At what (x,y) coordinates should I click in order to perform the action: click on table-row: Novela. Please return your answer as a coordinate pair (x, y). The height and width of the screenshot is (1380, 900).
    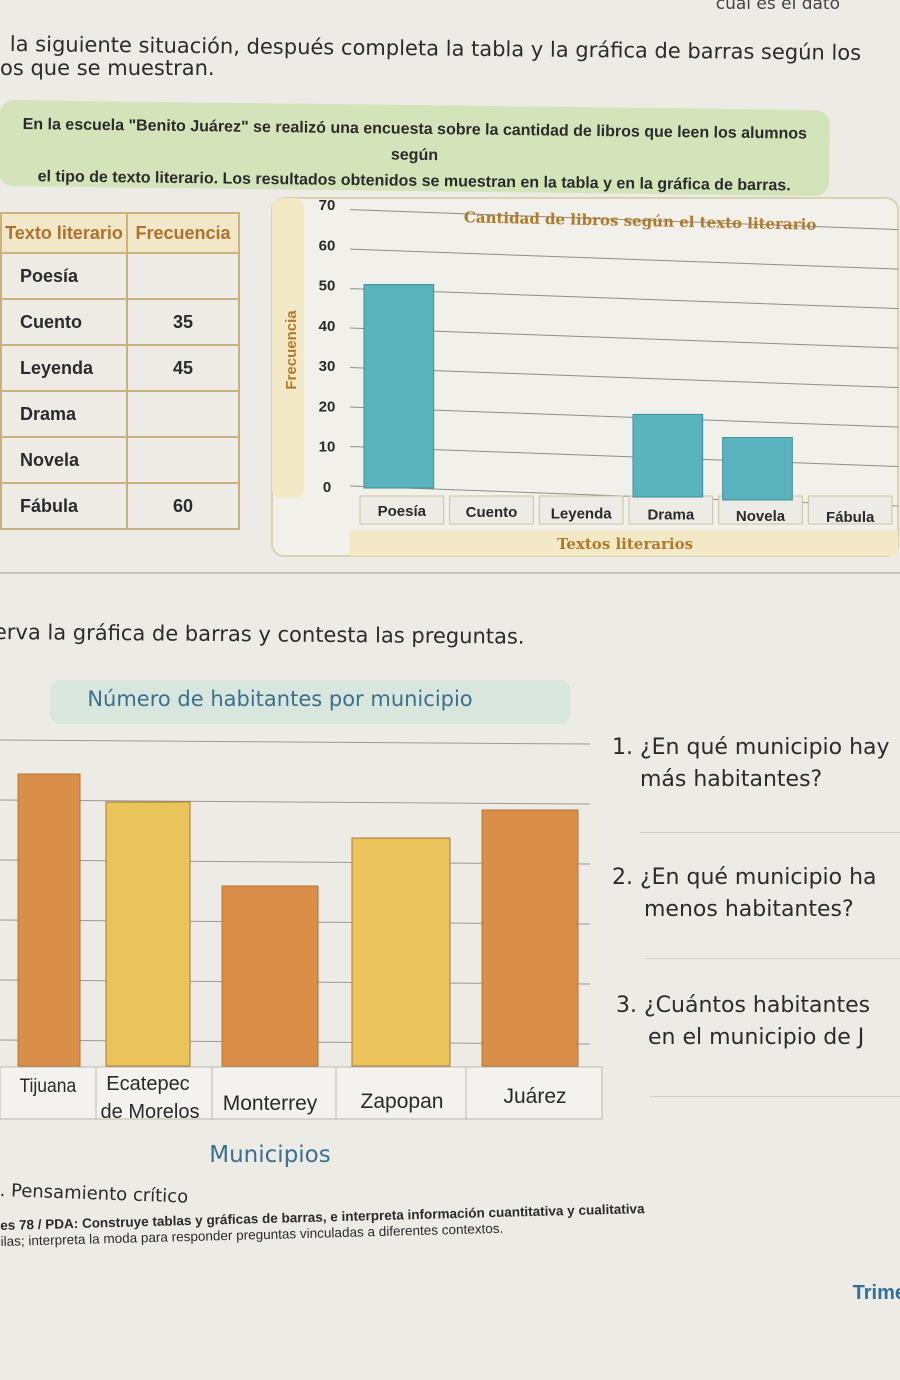
    Looking at the image, I should click on (120, 460).